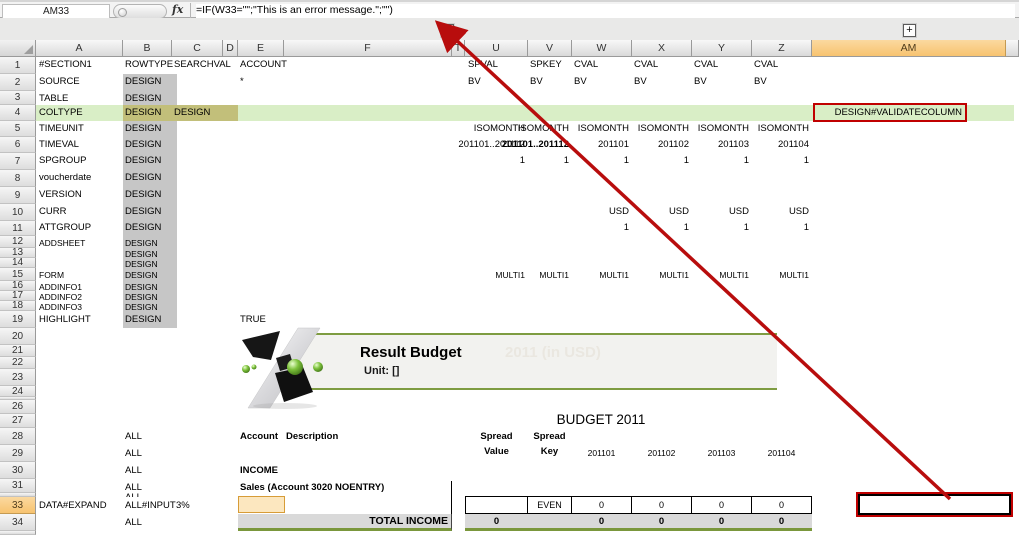 The width and height of the screenshot is (1019, 535). Describe the element at coordinates (143, 112) in the screenshot. I see `cell-B4: DESIGN` at that location.